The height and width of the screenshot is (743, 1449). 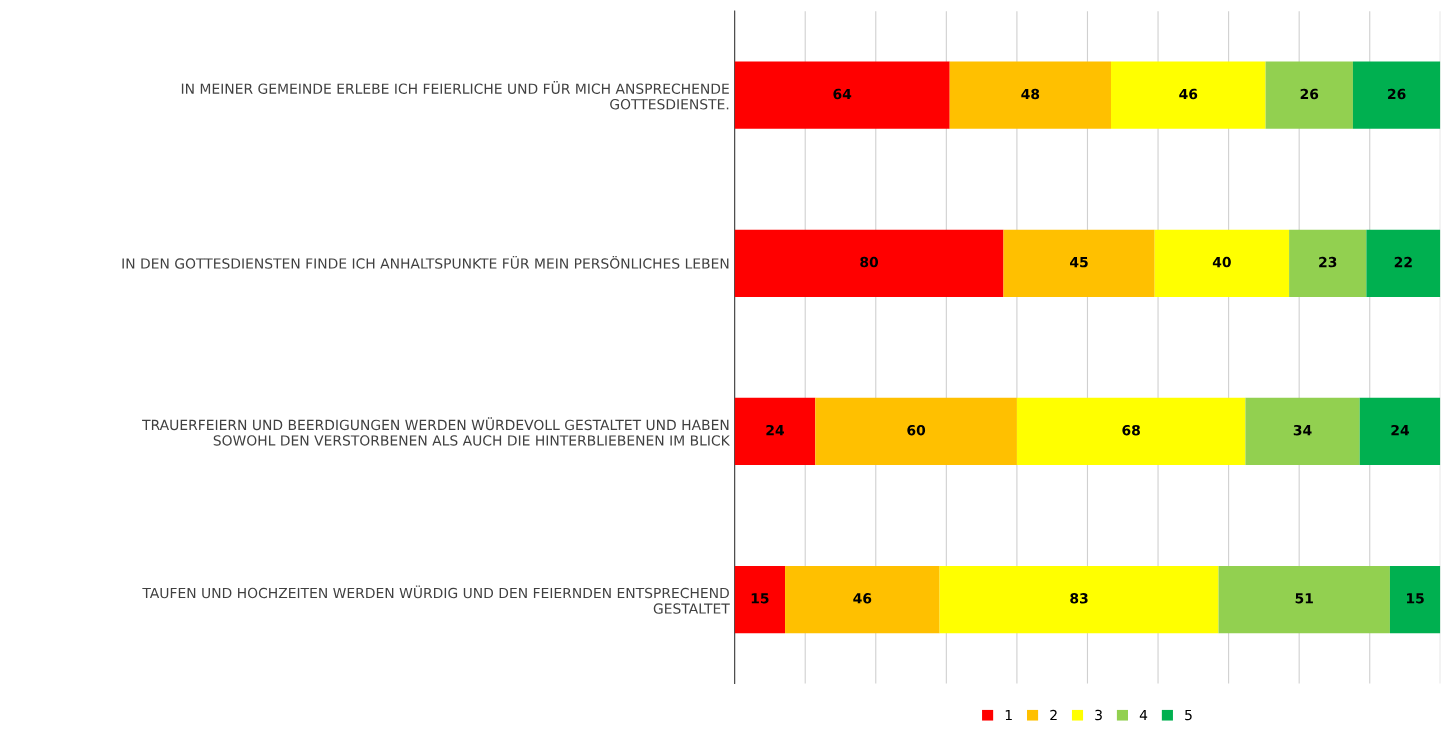 I want to click on data-label: 22, so click(x=1403, y=262).